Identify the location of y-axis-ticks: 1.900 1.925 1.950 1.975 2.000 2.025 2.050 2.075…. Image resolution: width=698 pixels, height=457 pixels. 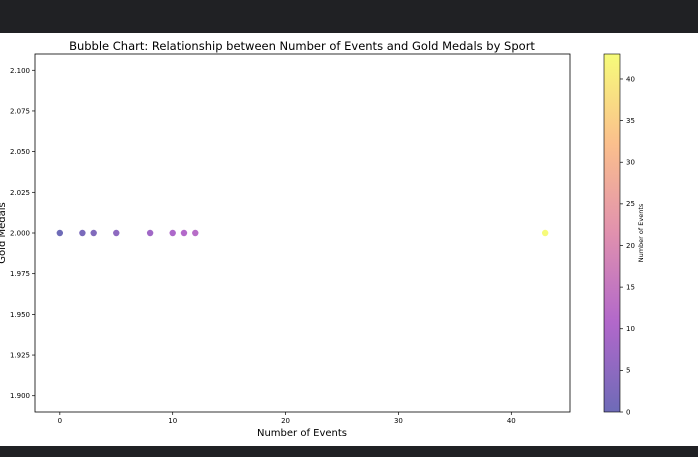
(22, 233).